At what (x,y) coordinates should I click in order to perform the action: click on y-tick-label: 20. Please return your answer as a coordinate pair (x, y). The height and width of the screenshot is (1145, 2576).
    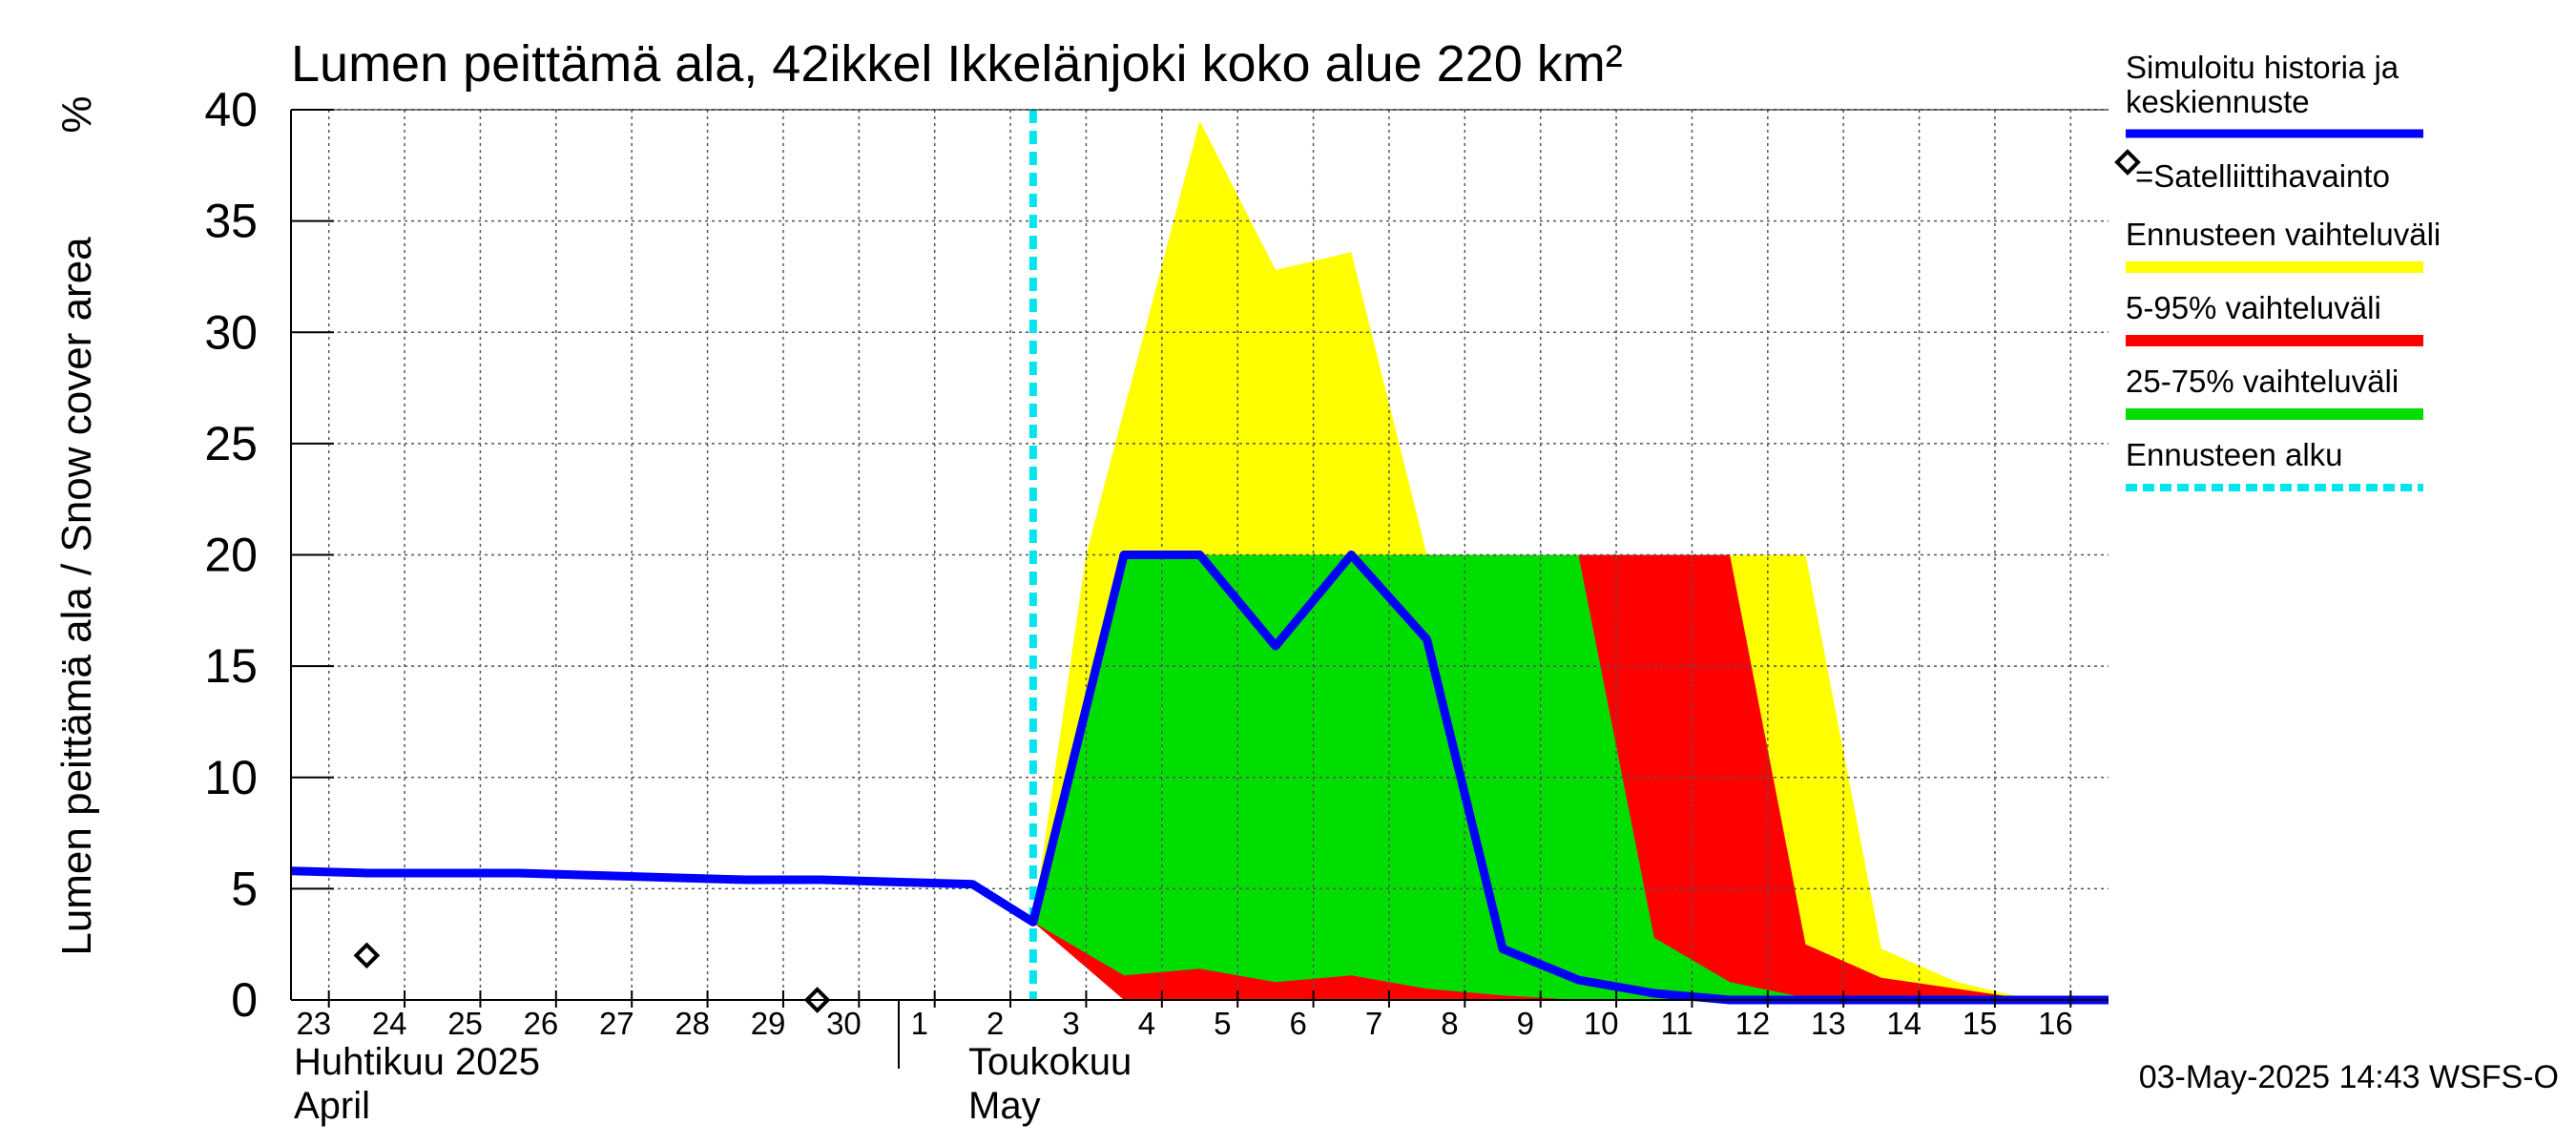
    Looking at the image, I should click on (231, 555).